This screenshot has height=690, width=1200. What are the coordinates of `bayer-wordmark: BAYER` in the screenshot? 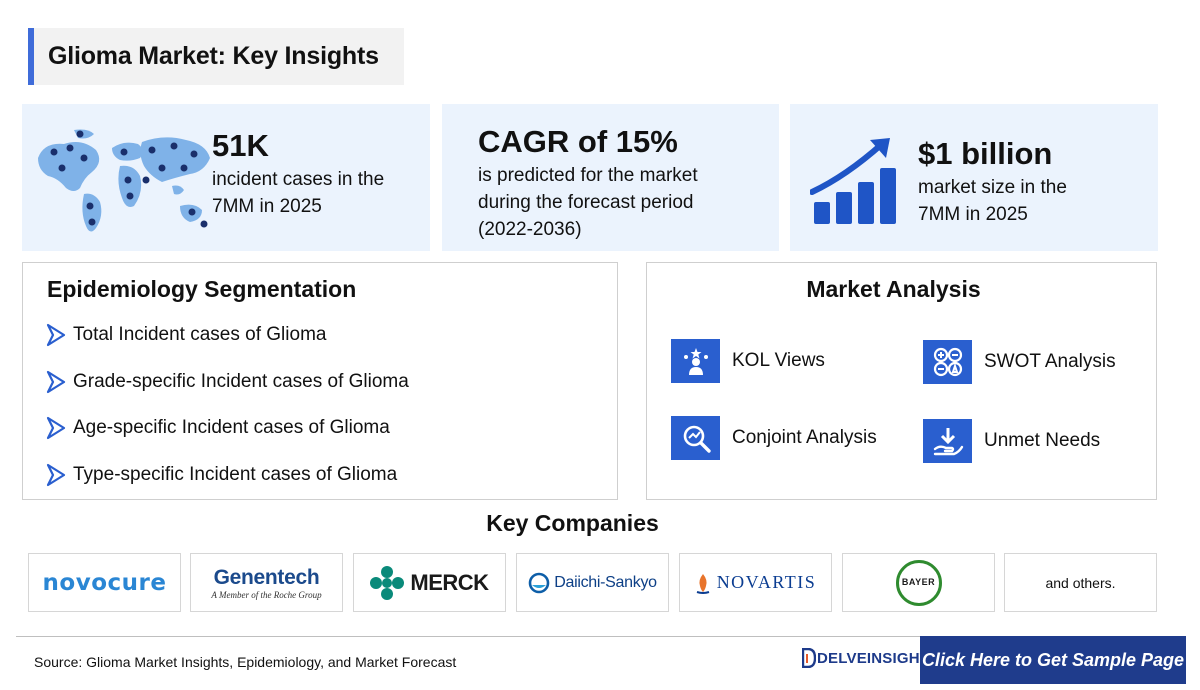 It's located at (918, 581).